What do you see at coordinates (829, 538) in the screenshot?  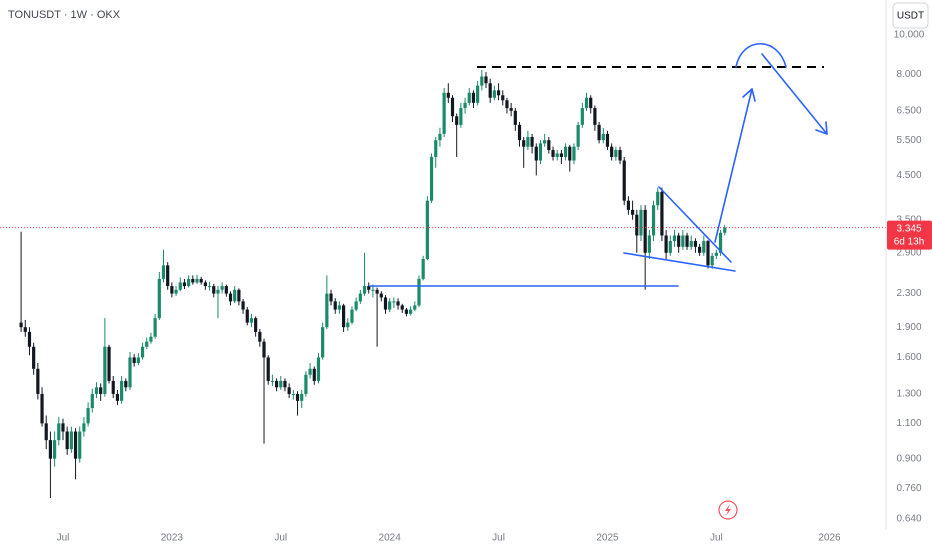 I see `x-tick-label: 2026` at bounding box center [829, 538].